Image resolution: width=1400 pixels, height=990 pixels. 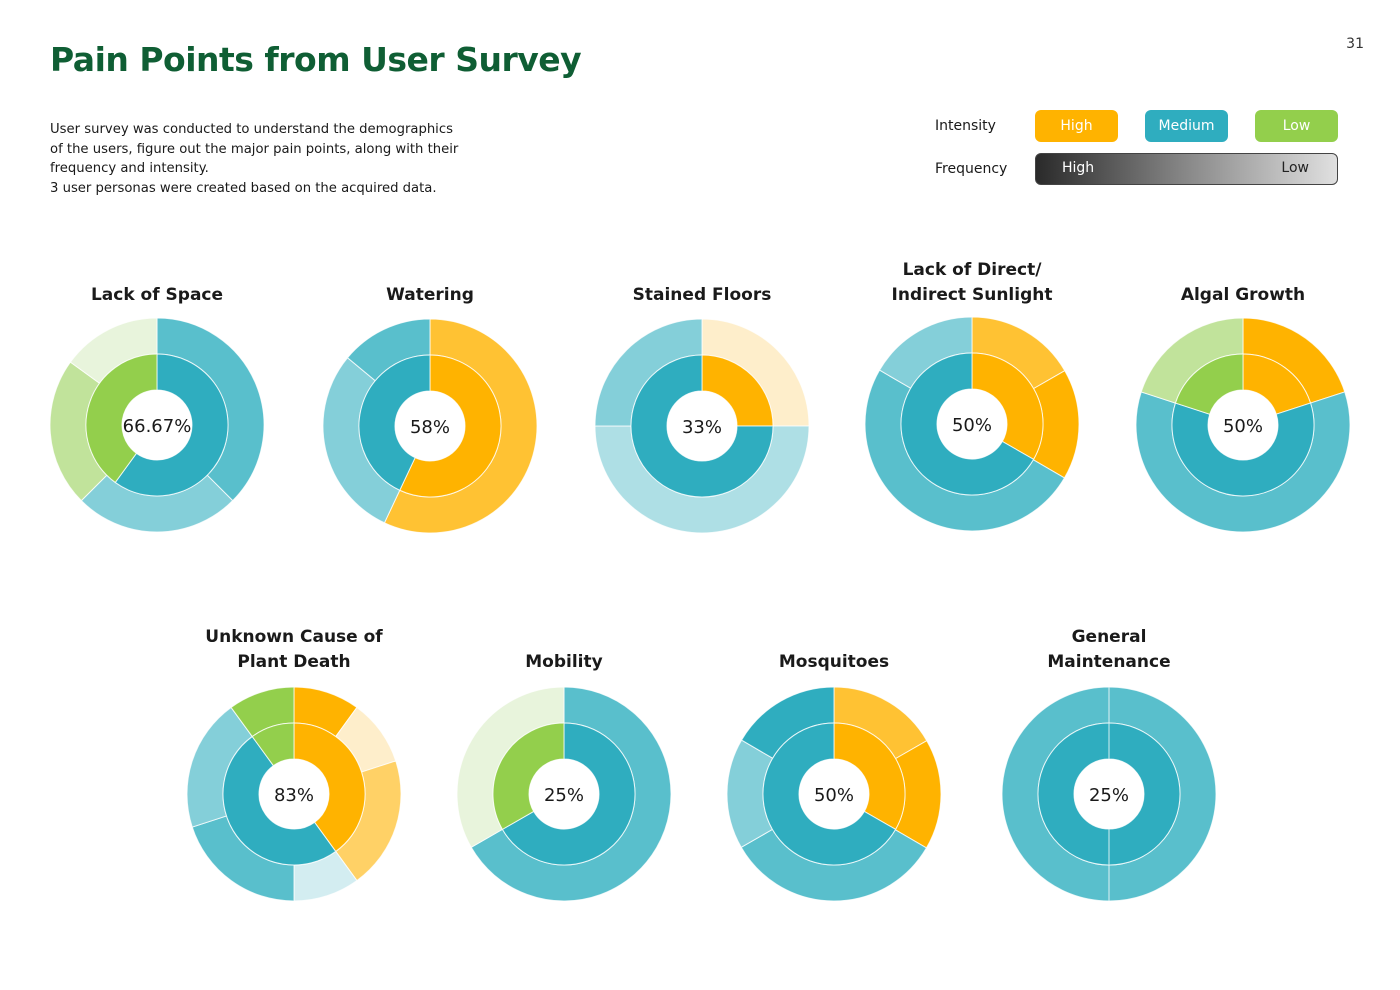 What do you see at coordinates (1109, 650) in the screenshot?
I see `chart-title: General Maintenance` at bounding box center [1109, 650].